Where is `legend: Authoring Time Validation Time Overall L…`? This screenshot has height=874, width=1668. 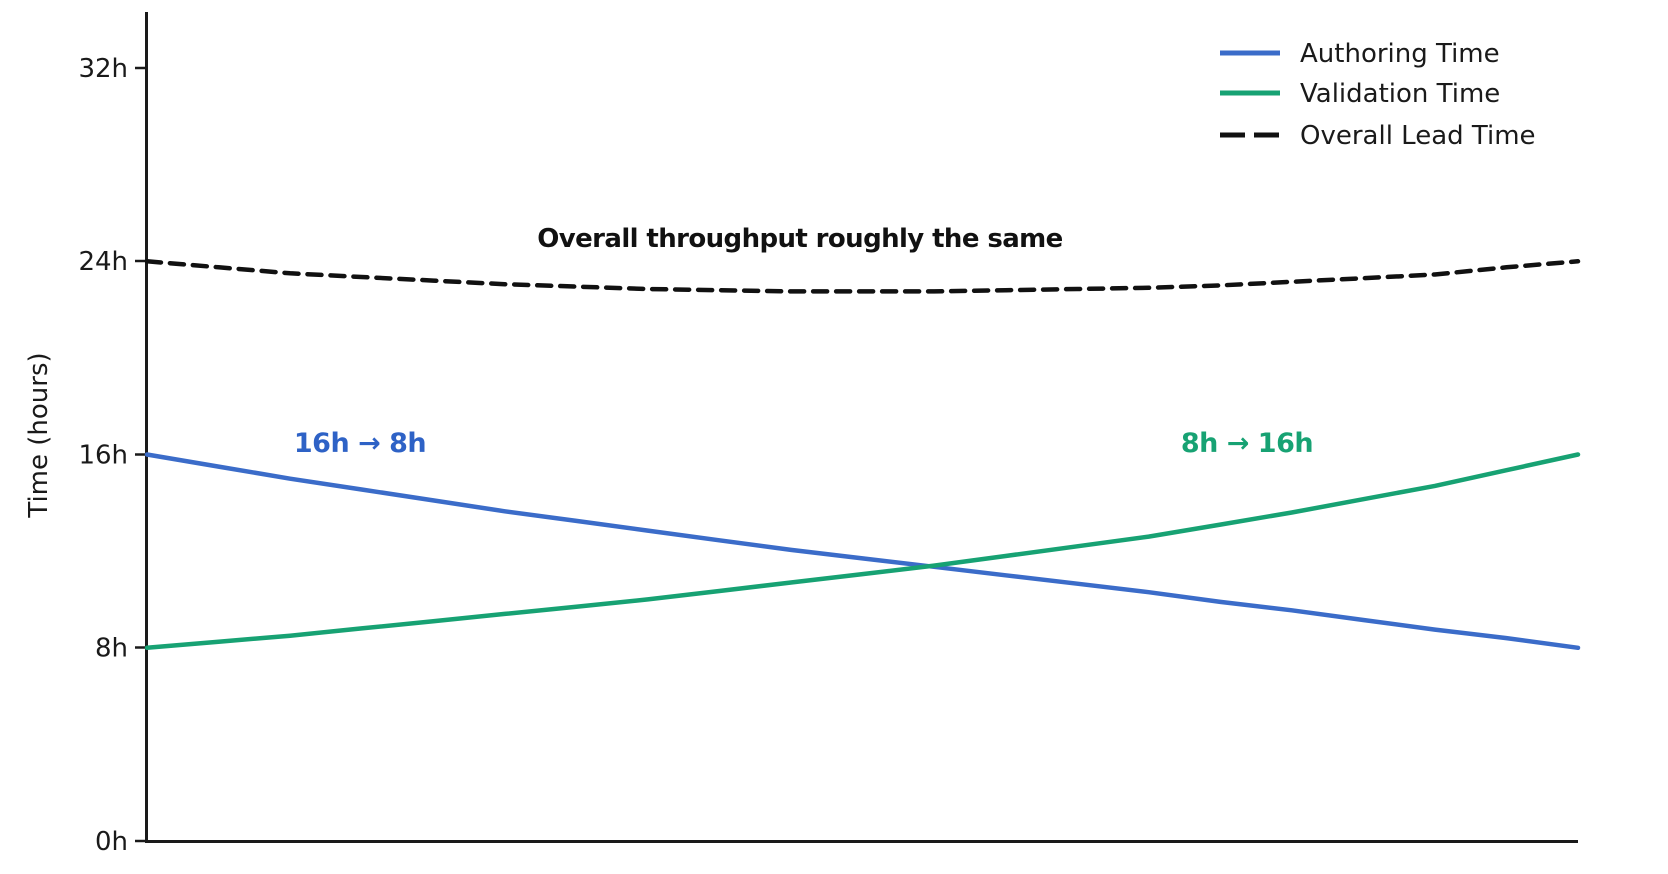 legend: Authoring Time Validation Time Overall L… is located at coordinates (1378, 95).